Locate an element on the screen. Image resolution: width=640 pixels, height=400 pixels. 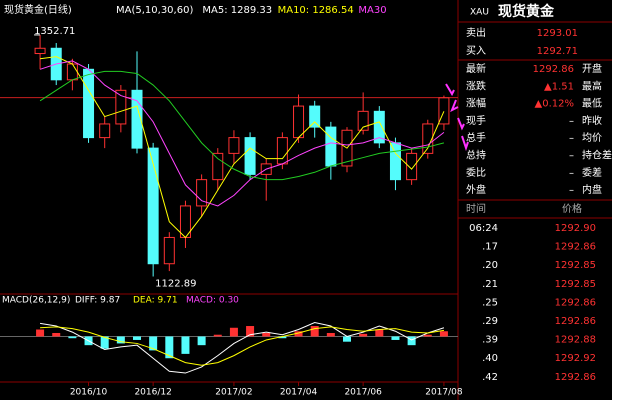
stat-value: ▲1.51 is located at coordinates (559, 86).